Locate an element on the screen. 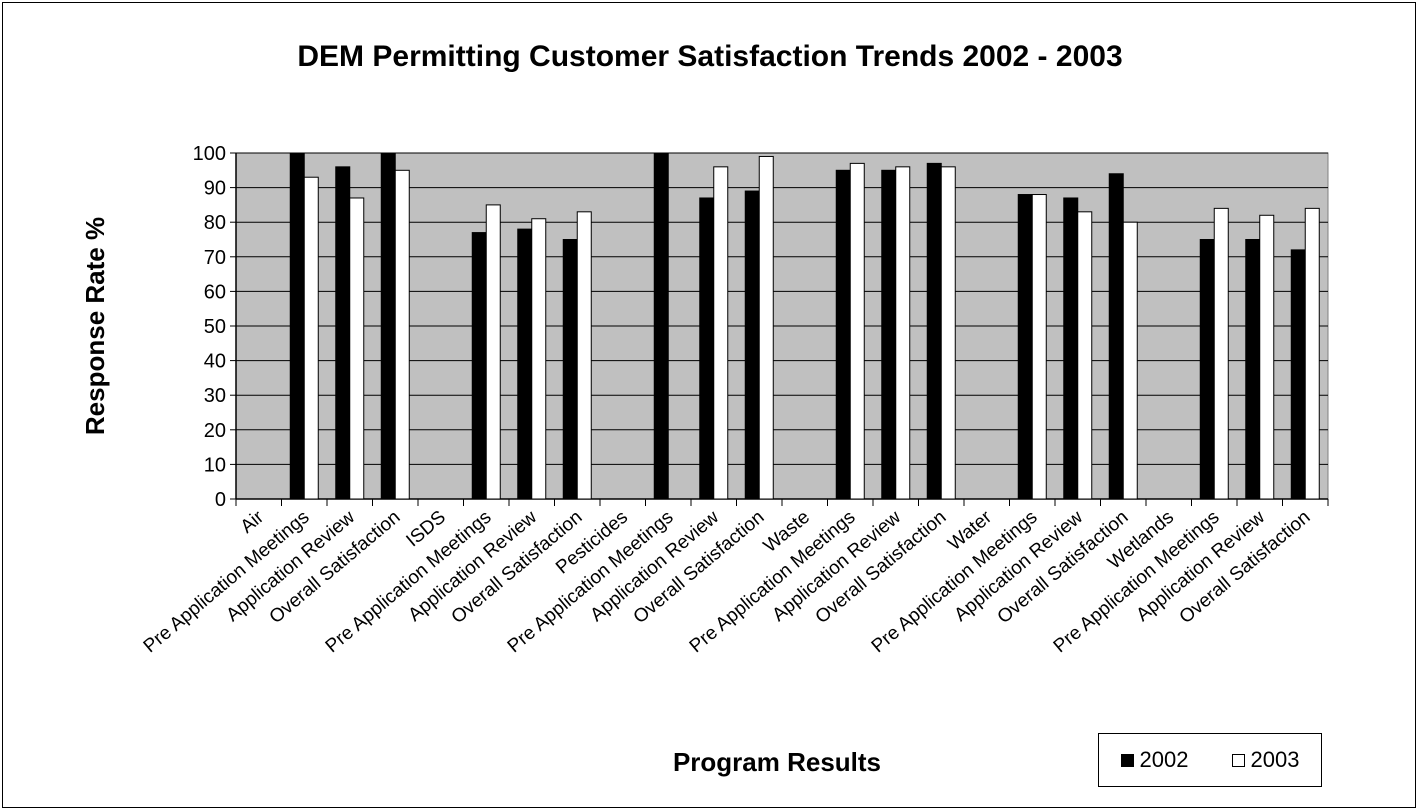  y-tick-label: 100 is located at coordinates (209, 154).